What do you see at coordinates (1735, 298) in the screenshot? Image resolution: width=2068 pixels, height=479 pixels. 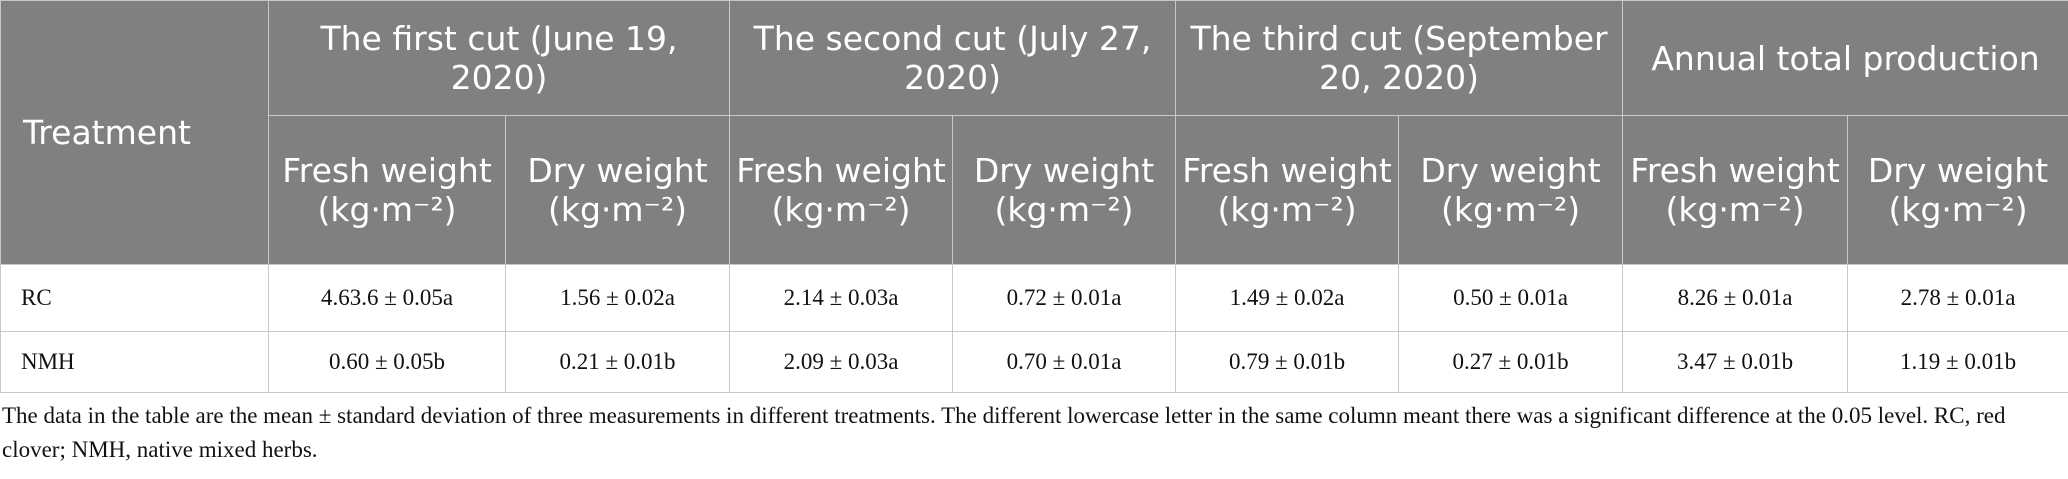 I see `value-cell: 8.26 ± 0.01a` at bounding box center [1735, 298].